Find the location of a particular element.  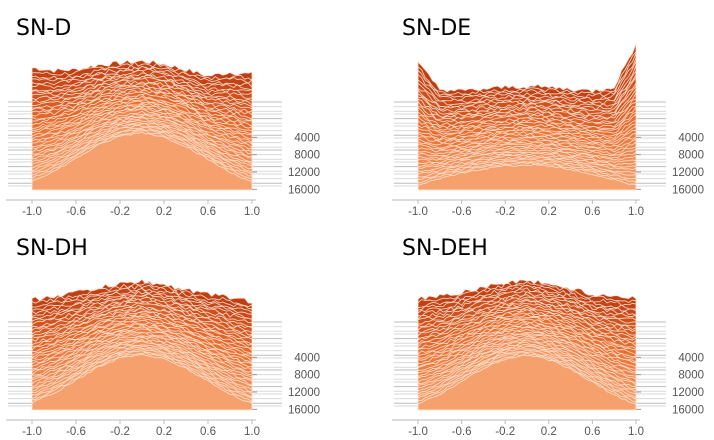

panel-title-sn-de: SN-DE is located at coordinates (437, 28).